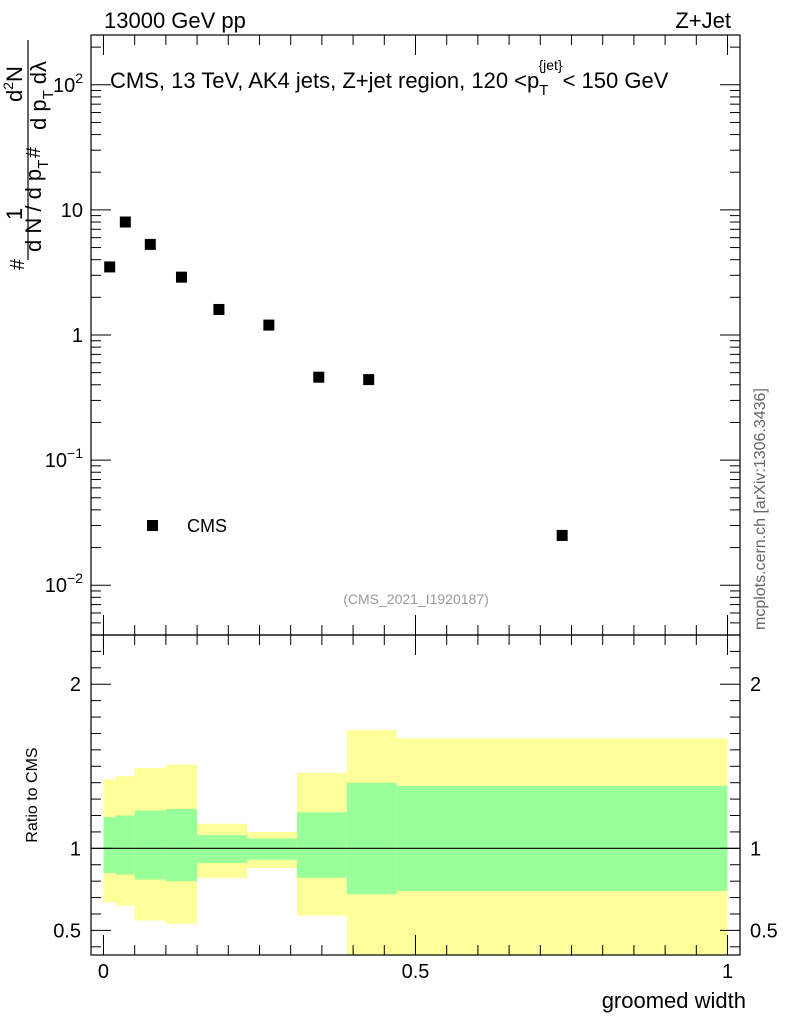 This screenshot has height=1024, width=786. I want to click on y-axis-label: # 1 d N / d pT # d2N d pTdλ, so click(28, 155).